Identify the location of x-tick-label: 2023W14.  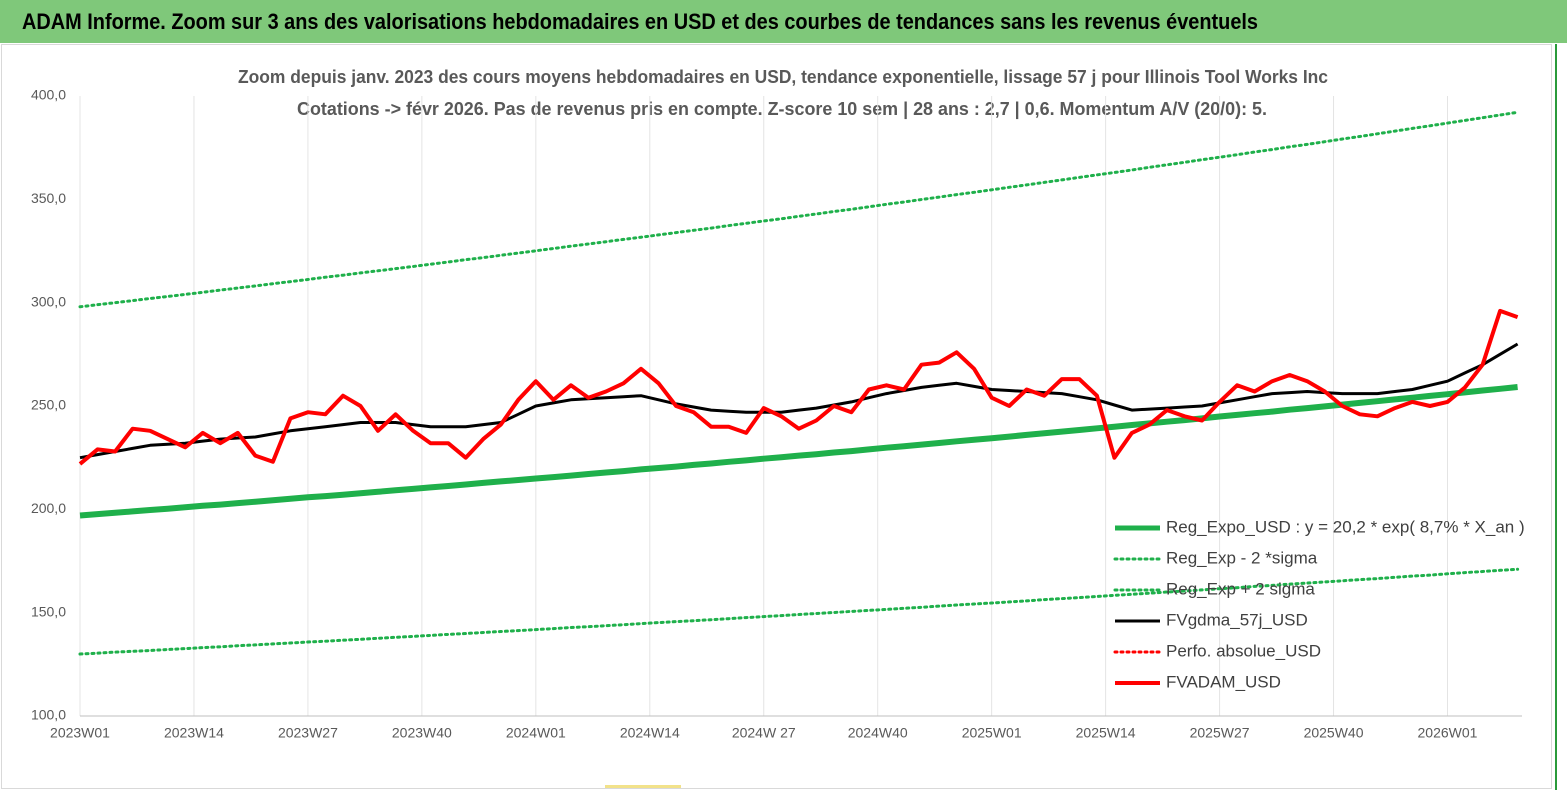
(194, 733).